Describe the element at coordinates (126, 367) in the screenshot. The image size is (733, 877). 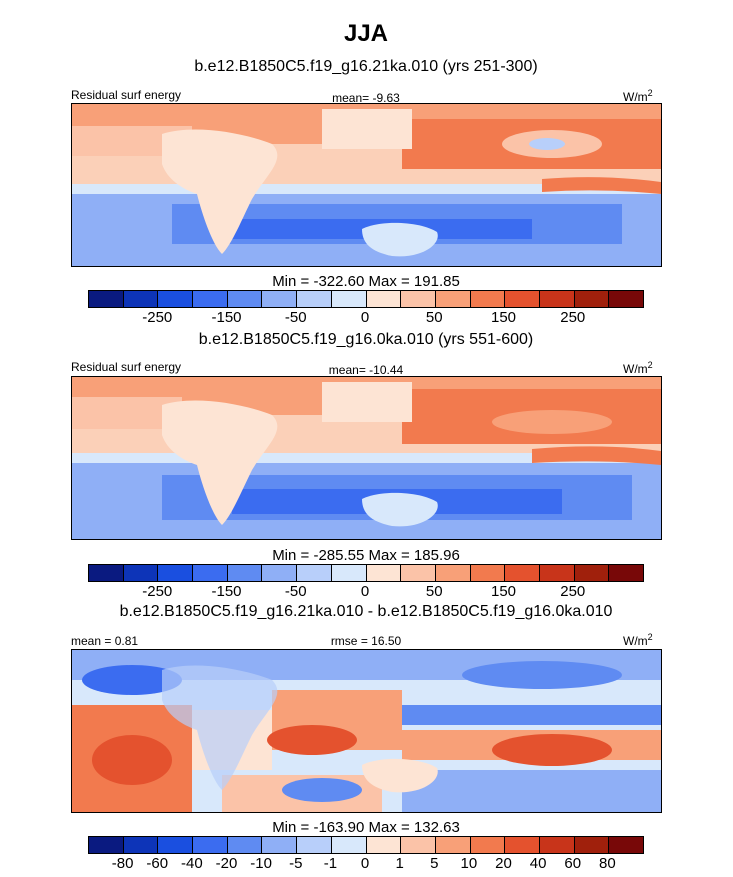
I see `panel2-variable-label: Residual surf energy` at that location.